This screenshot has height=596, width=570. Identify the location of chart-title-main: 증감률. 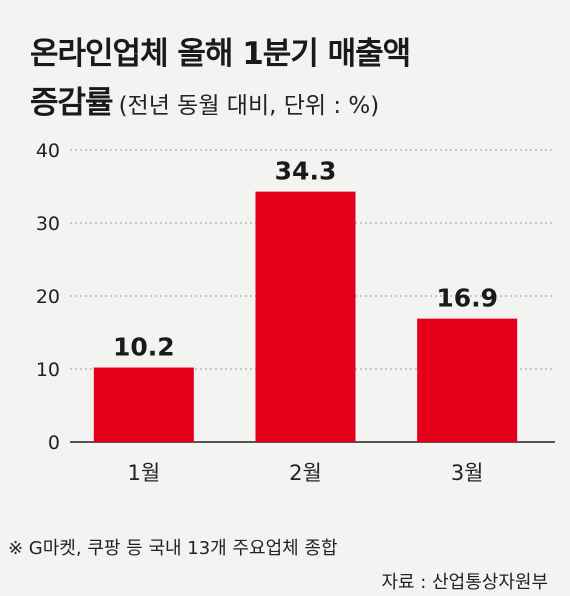
(72, 103).